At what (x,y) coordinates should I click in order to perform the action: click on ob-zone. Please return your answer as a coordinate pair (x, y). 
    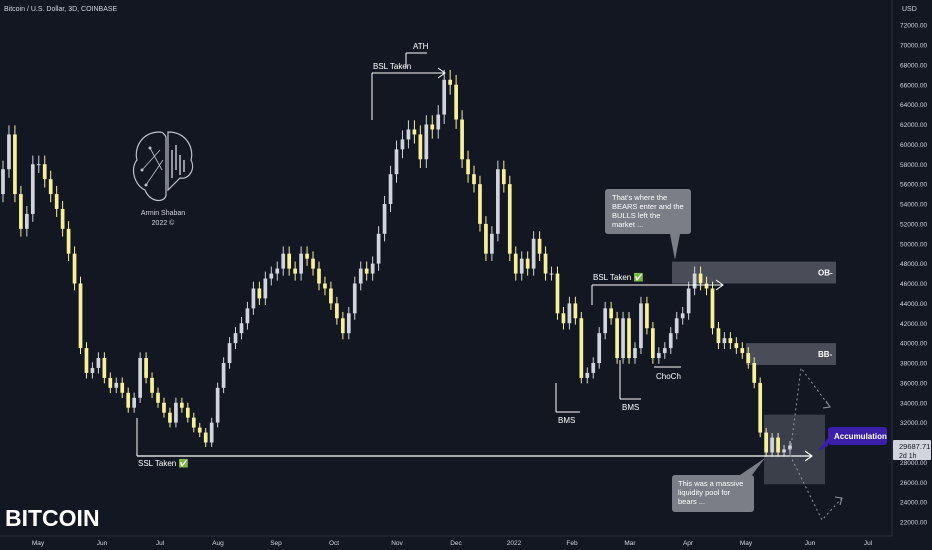
    Looking at the image, I should click on (754, 272).